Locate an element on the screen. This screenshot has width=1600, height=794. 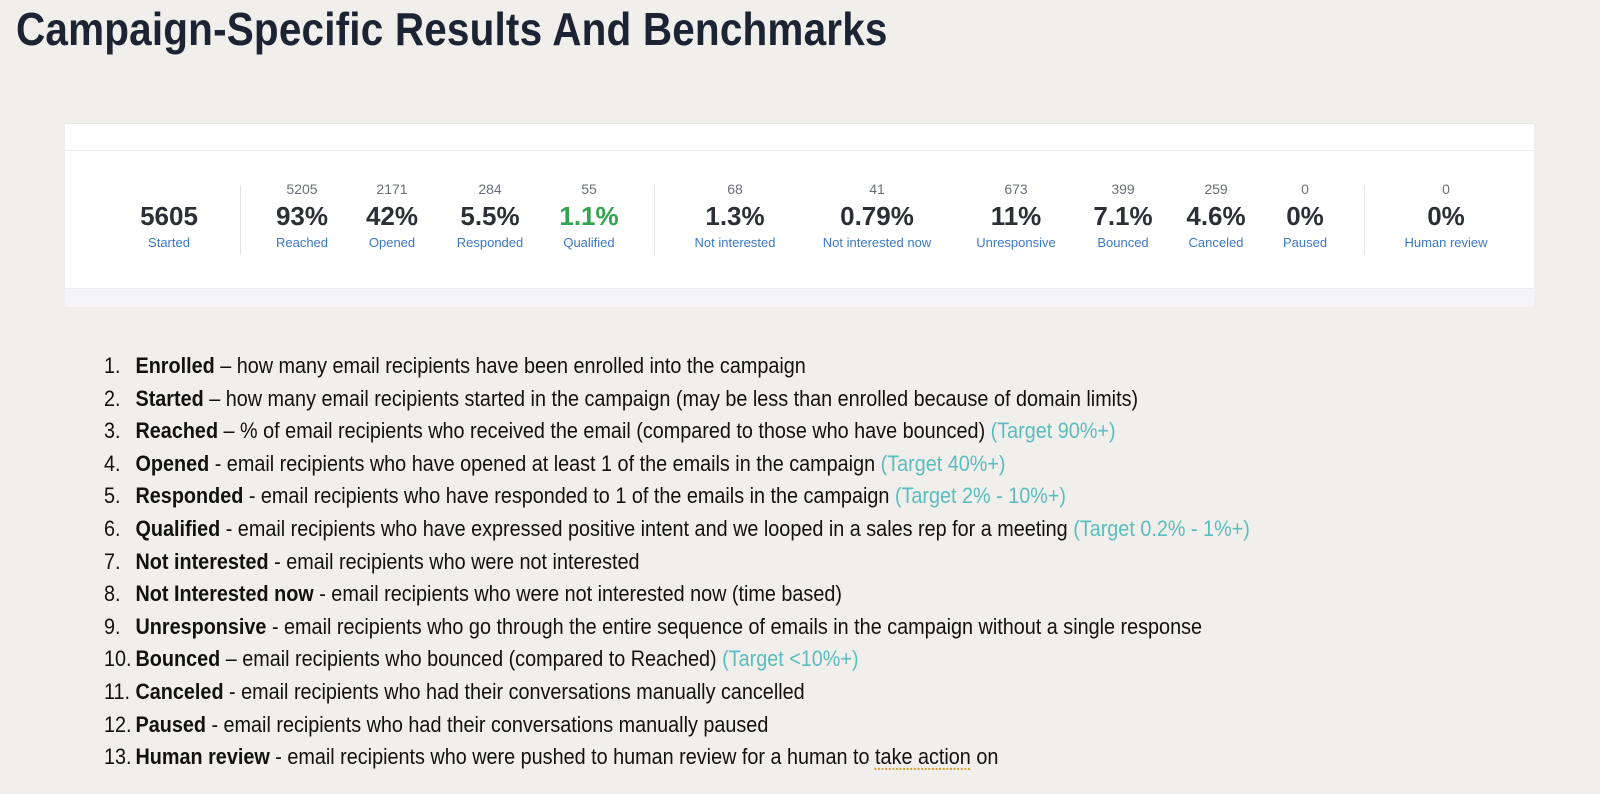
item-term: Paused is located at coordinates (170, 724).